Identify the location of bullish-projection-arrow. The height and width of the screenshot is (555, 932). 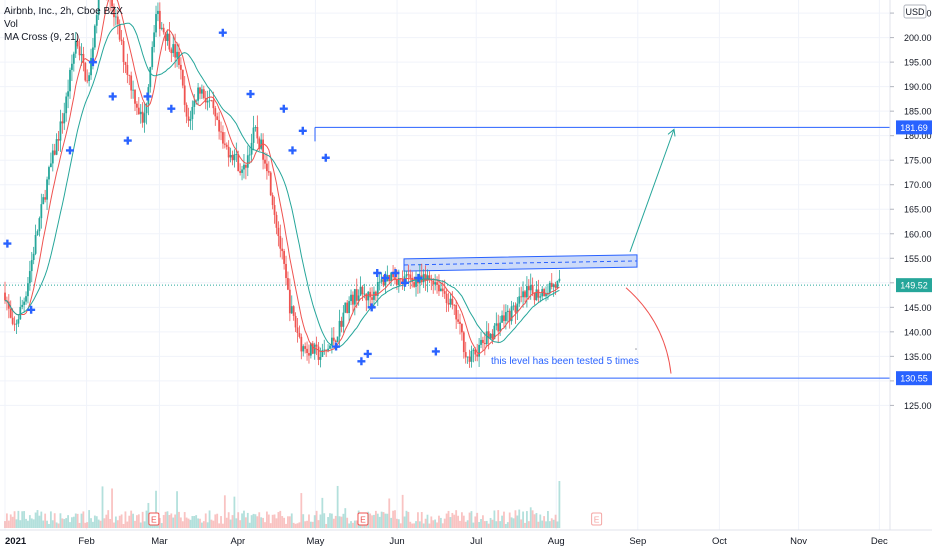
(652, 190).